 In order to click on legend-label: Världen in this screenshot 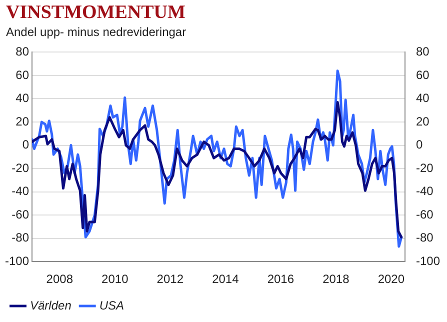, I will do `click(51, 305)`.